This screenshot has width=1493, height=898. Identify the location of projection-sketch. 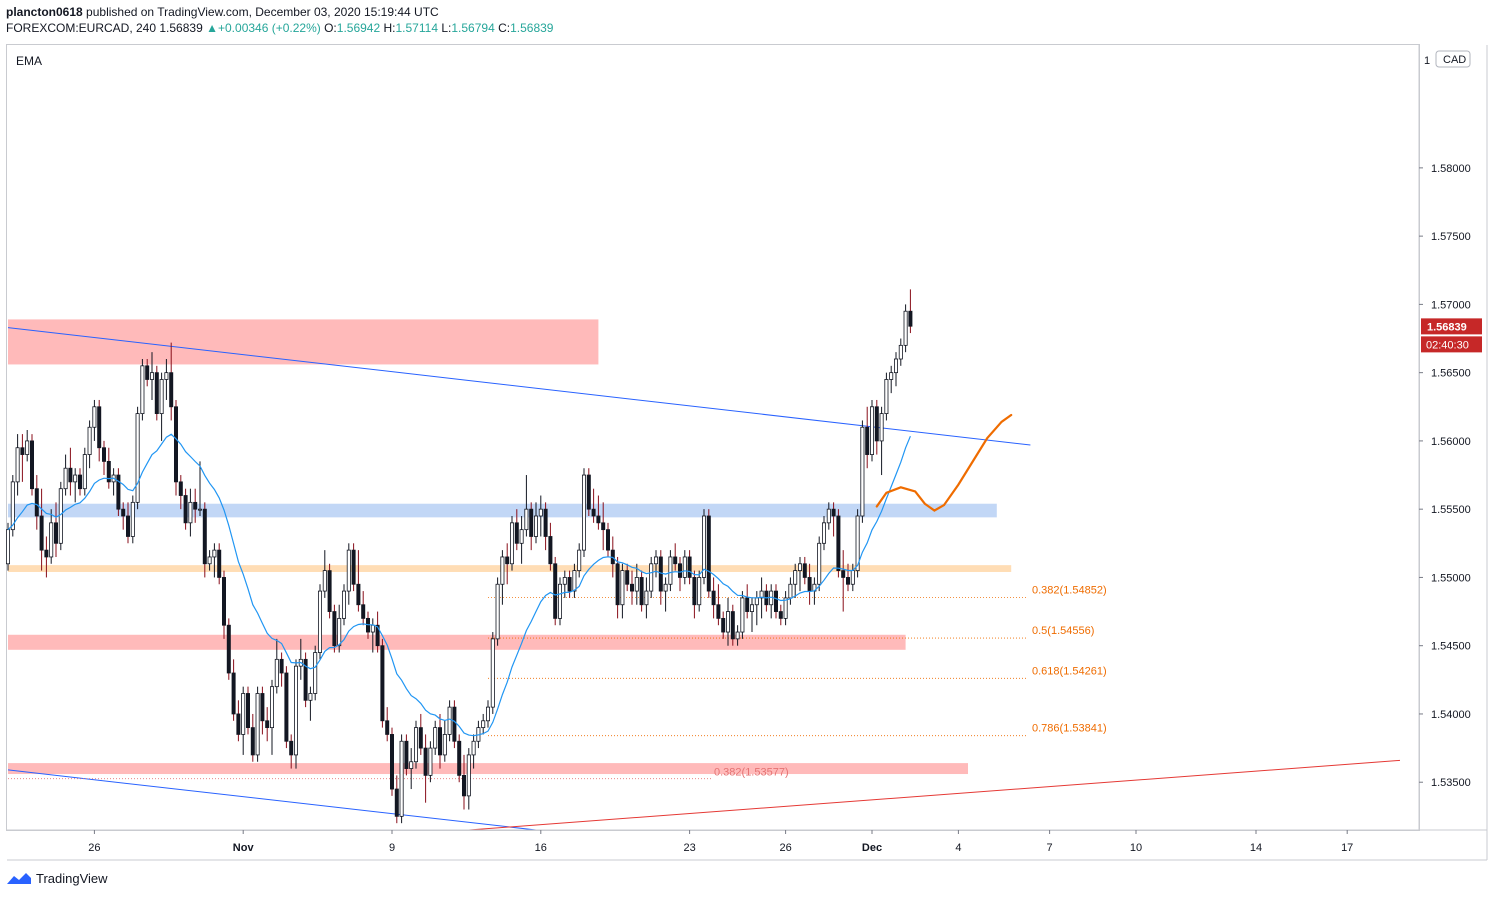
(944, 462).